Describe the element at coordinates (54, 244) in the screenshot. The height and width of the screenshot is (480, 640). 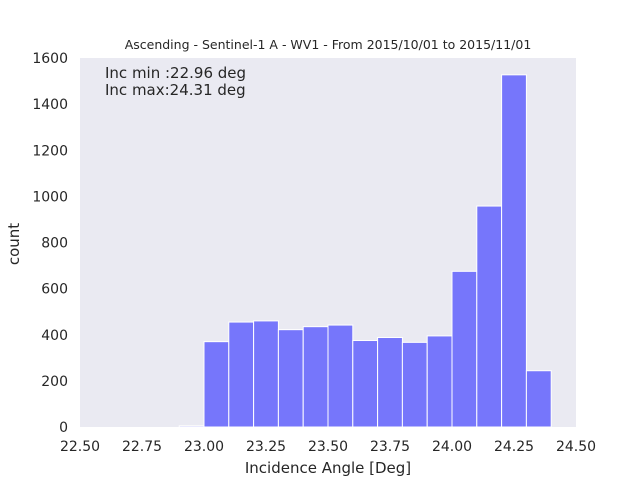
I see `y-tick-label-4: 800` at that location.